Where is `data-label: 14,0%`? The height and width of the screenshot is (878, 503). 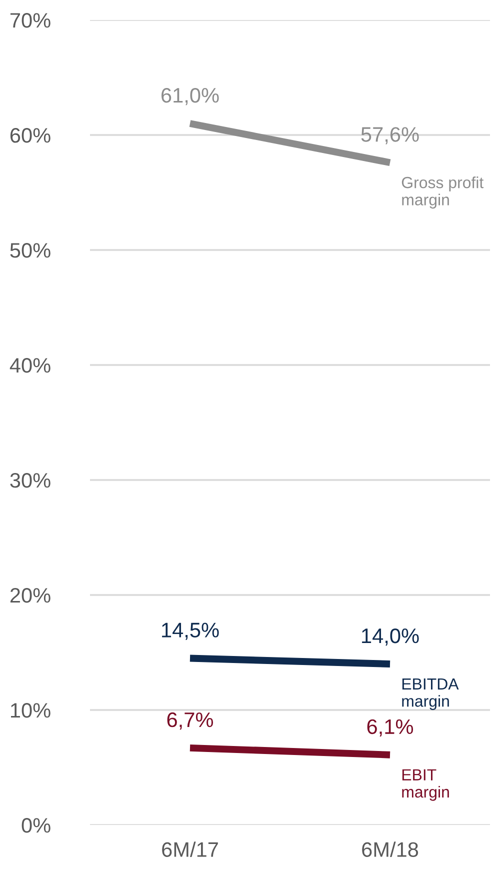
data-label: 14,0% is located at coordinates (390, 637).